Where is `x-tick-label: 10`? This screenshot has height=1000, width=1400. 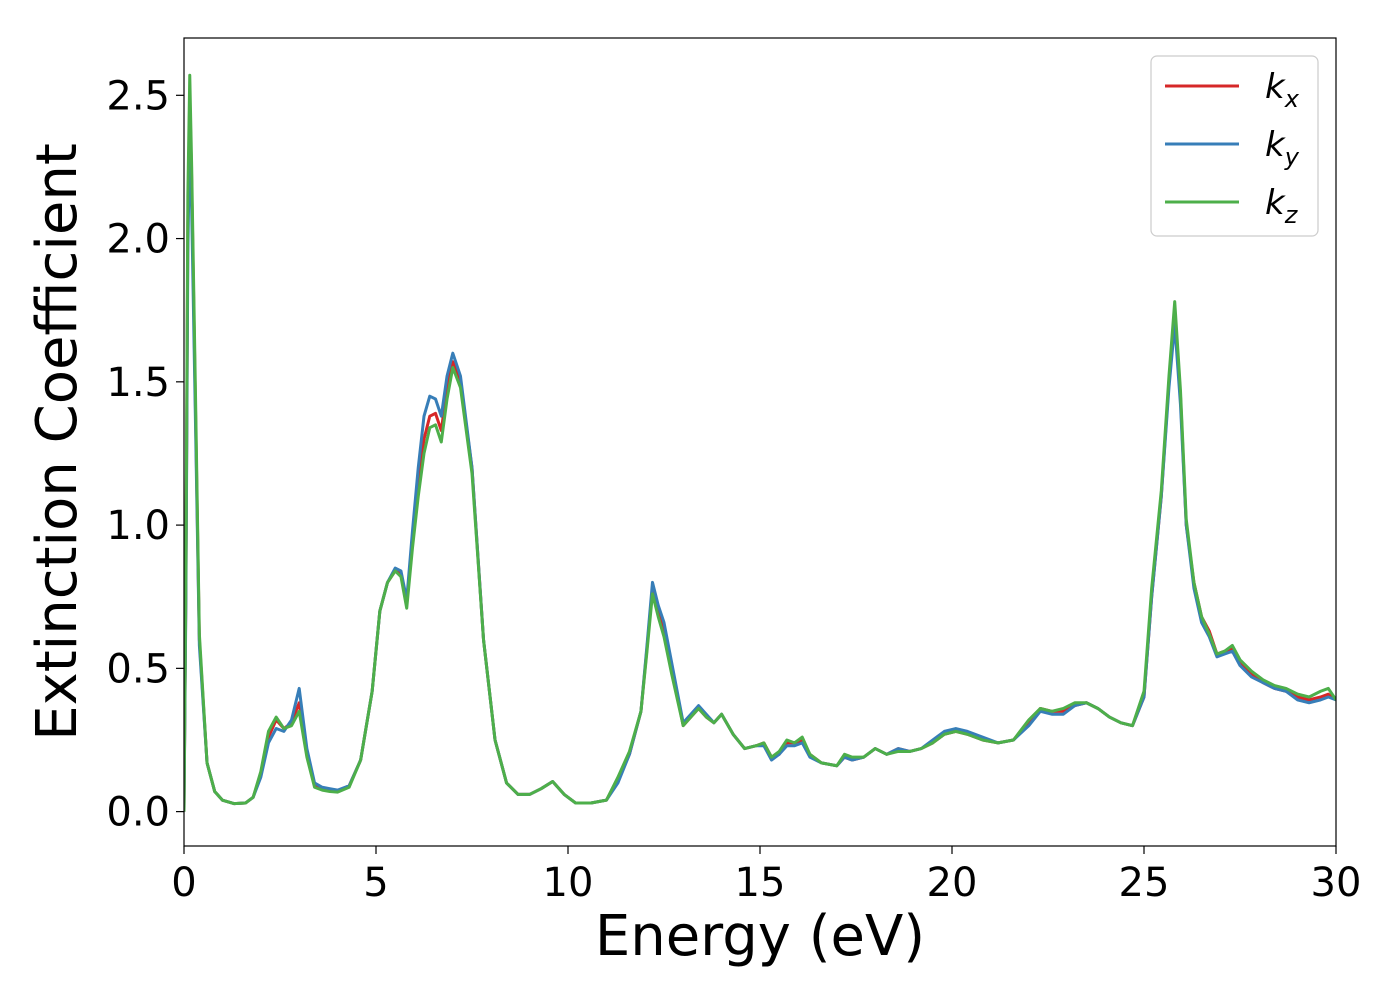
x-tick-label: 10 is located at coordinates (568, 883).